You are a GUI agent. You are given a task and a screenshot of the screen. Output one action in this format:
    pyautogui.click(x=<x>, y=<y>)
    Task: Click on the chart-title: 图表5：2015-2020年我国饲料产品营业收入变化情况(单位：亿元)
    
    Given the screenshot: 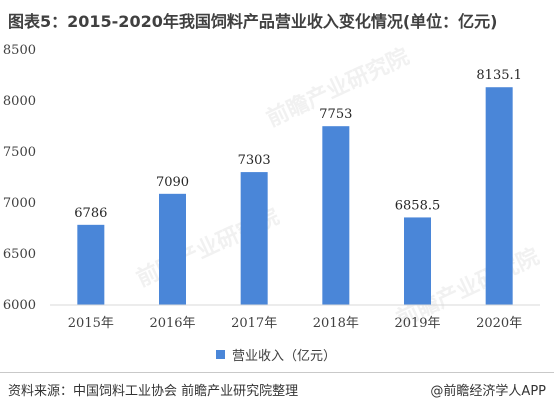 What is the action you would take?
    pyautogui.click(x=253, y=21)
    